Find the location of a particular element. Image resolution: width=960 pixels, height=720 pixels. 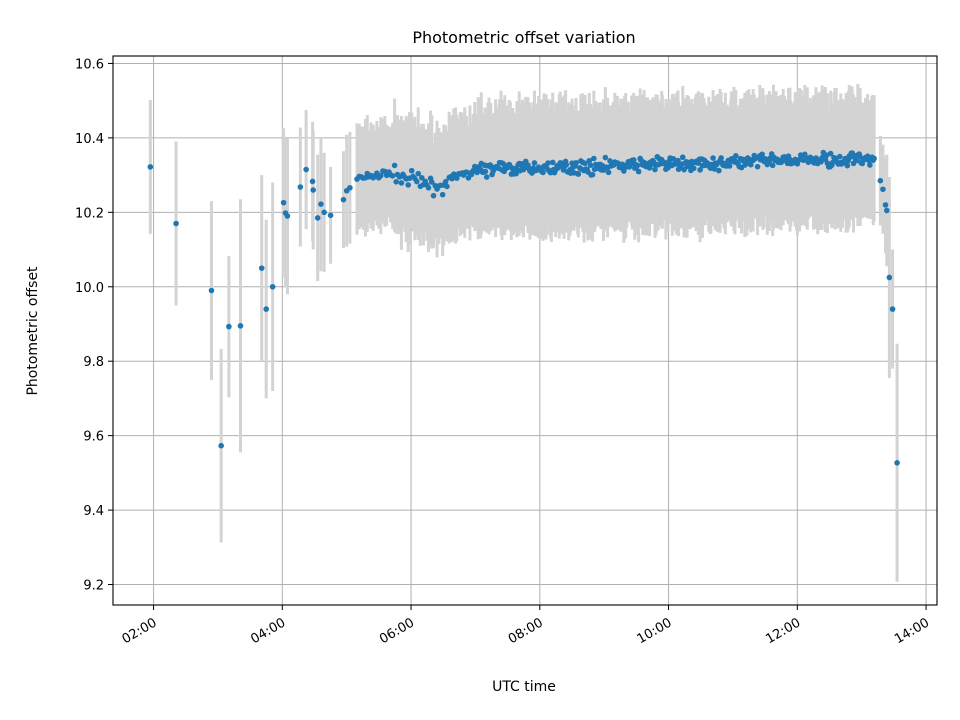

y-tick-label: 9.8 is located at coordinates (93, 362).